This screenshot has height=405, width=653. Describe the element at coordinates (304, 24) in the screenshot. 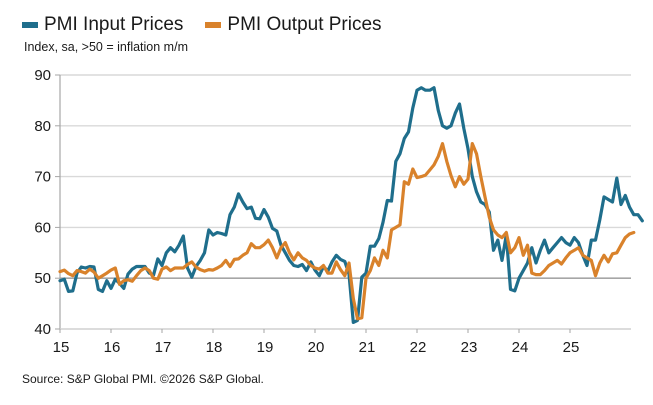

I see `legend-label-output-prices: PMI Output Prices` at that location.